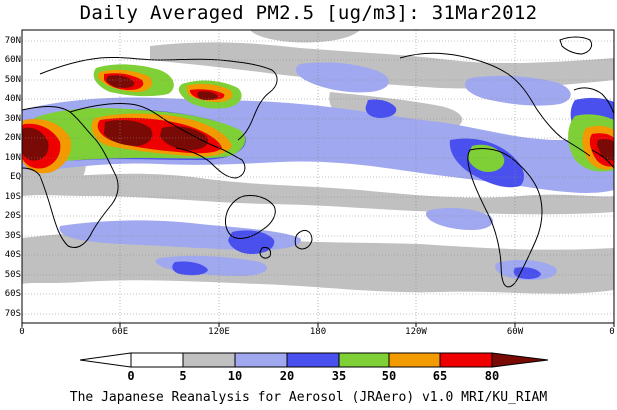 This screenshot has height=410, width=617. Describe the element at coordinates (12, 80) in the screenshot. I see `lat-label-50n: 50N` at that location.